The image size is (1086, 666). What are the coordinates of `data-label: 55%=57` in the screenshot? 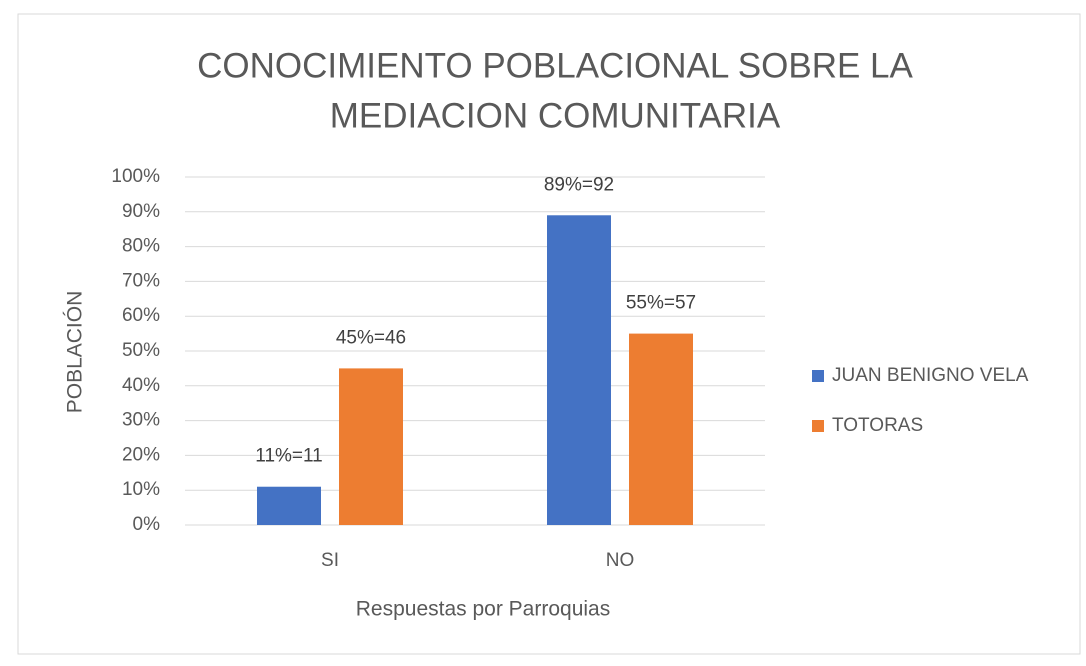 It's located at (661, 303).